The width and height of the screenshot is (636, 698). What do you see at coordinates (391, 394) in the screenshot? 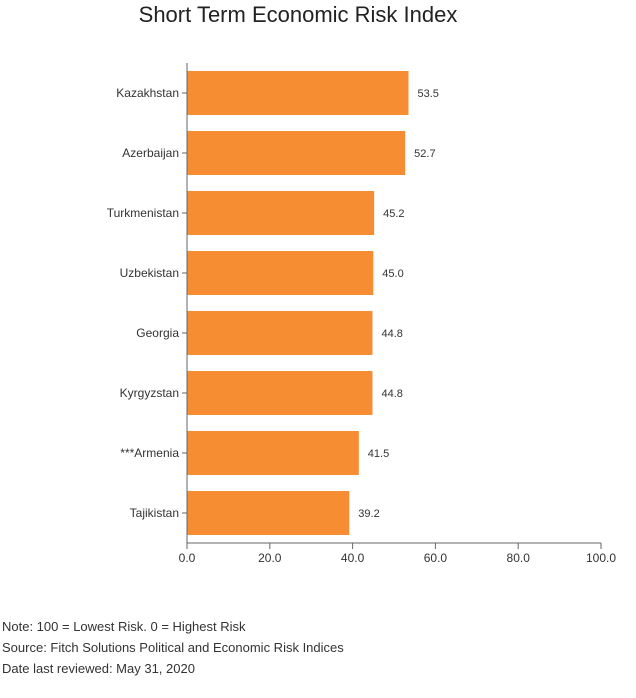
I see `data-label-6: 44.8` at bounding box center [391, 394].